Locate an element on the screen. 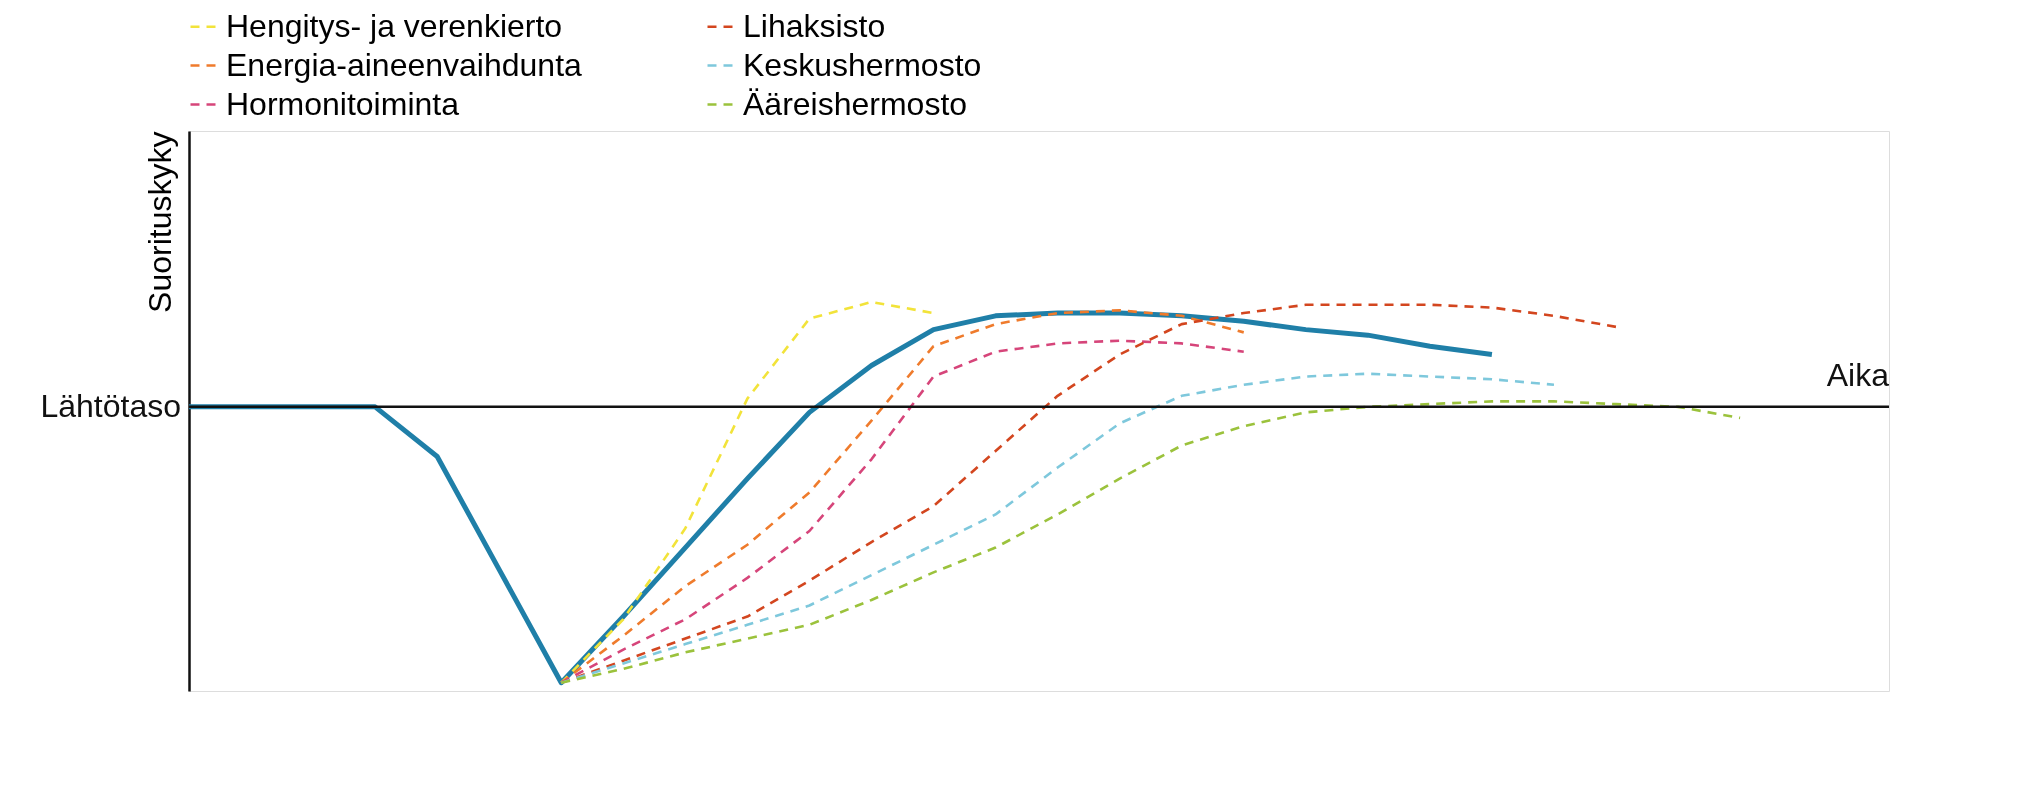  annotation: Lähtötaso is located at coordinates (110, 405).